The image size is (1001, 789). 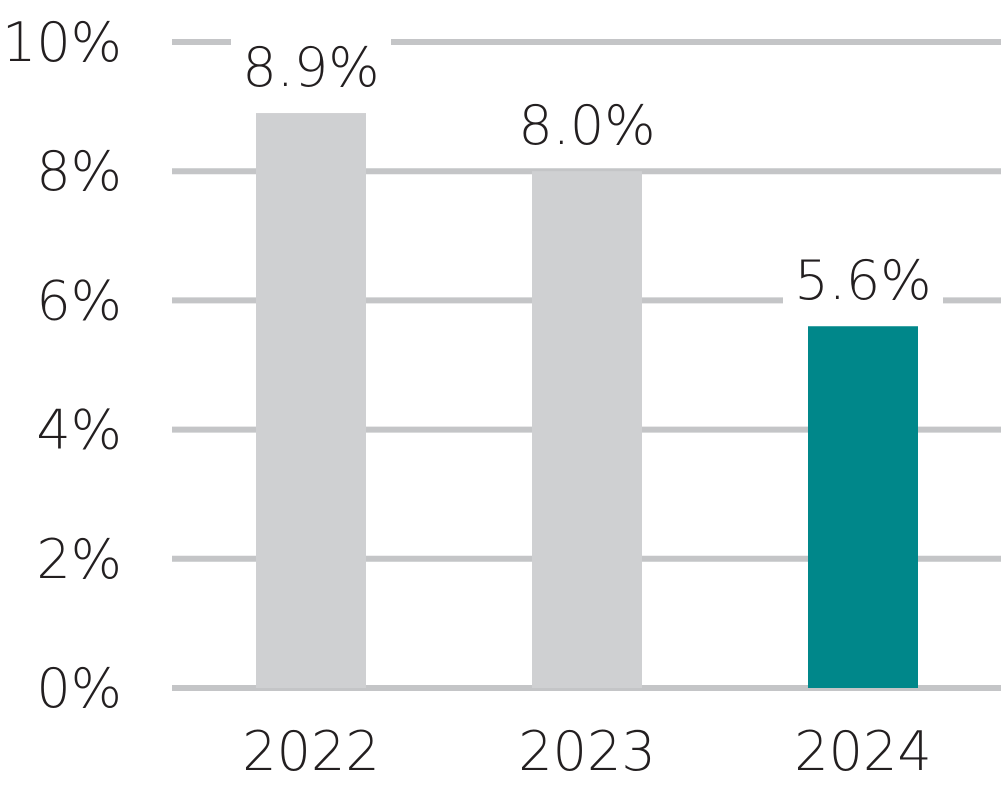 I want to click on y-axis-tick-labels: 0% 2% 4% 6% 8% 10%, so click(x=62, y=365).